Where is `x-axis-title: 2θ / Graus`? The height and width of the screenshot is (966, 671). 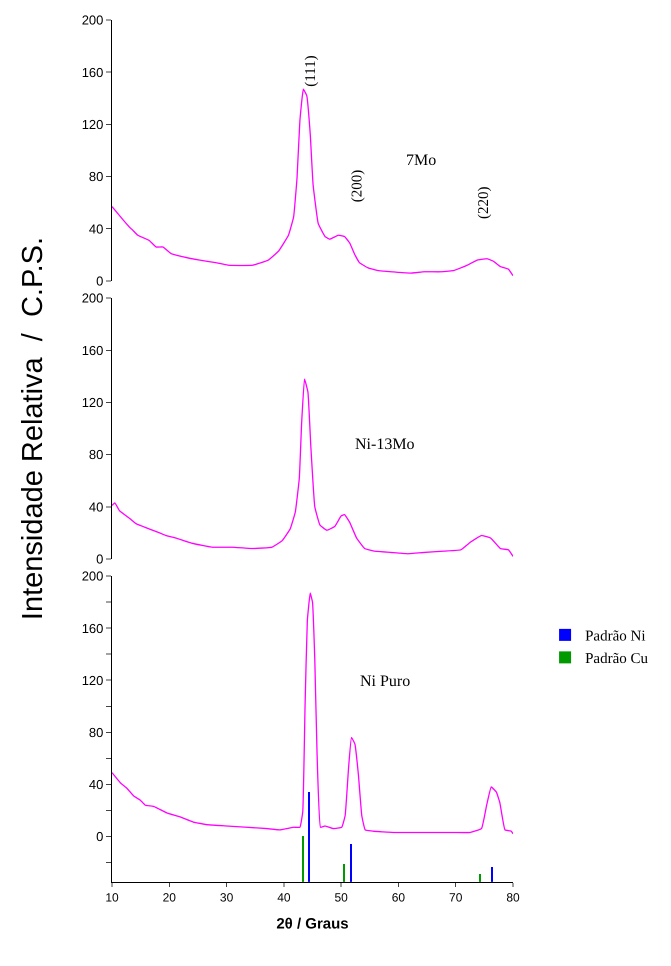 x-axis-title: 2θ / Graus is located at coordinates (312, 923).